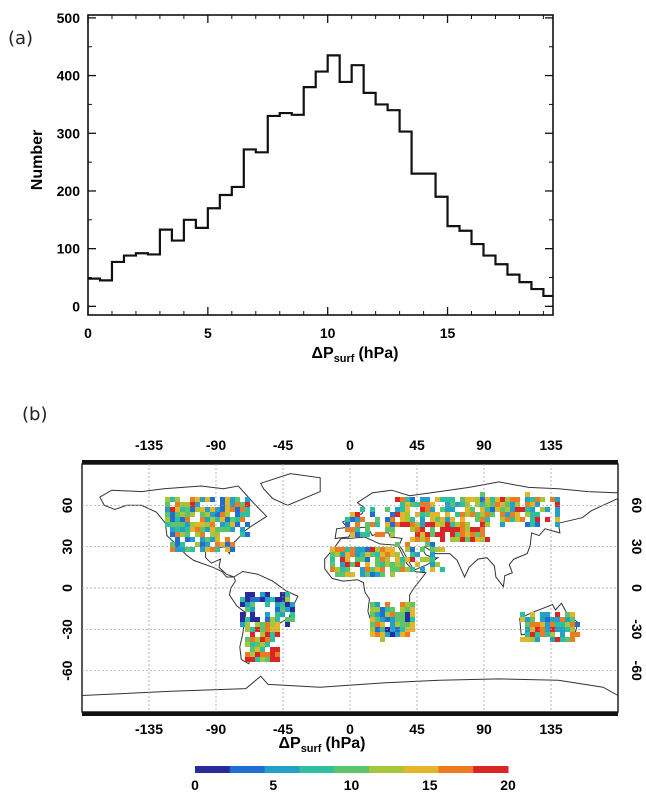  I want to click on x-axis-label: ΔPsurf (hPa), so click(355, 355).